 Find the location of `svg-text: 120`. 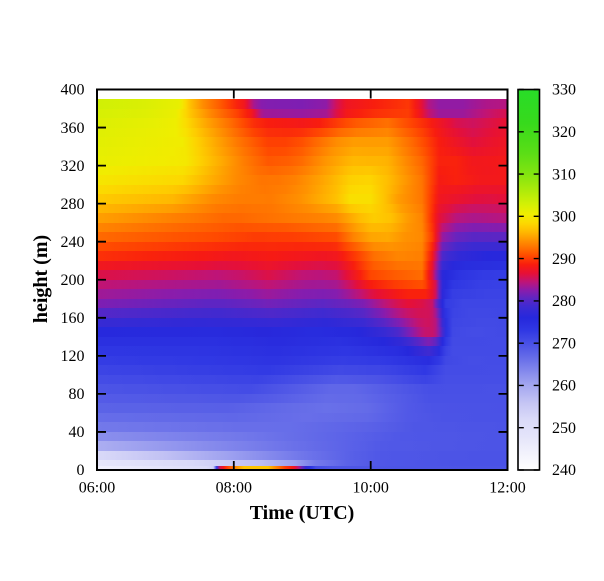

svg-text: 120 is located at coordinates (73, 356).